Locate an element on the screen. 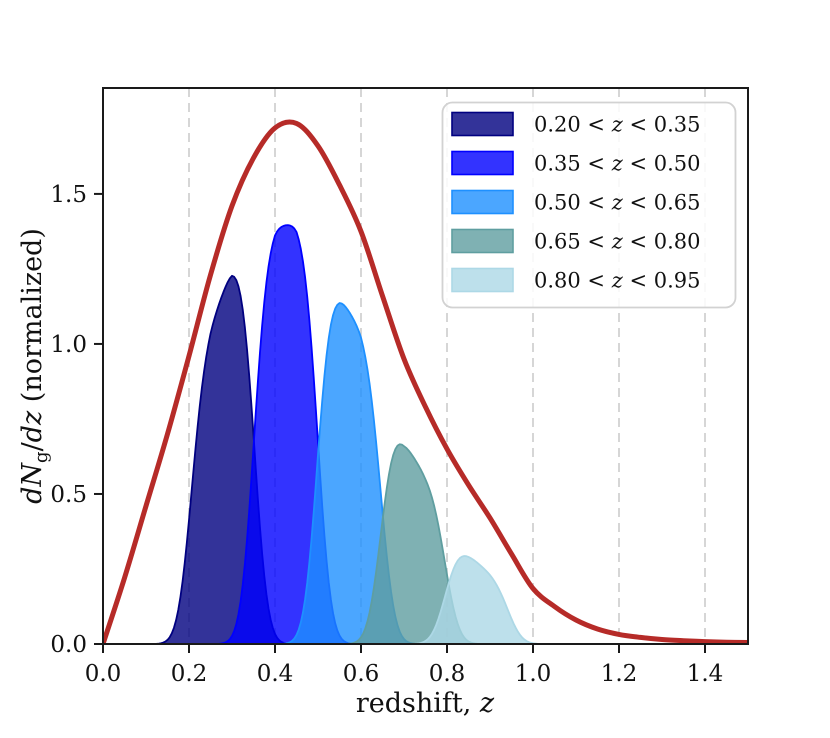 Image resolution: width=830 pixels, height=738 pixels. y-axis-label: dNg/dz (normalized) is located at coordinates (34, 366).